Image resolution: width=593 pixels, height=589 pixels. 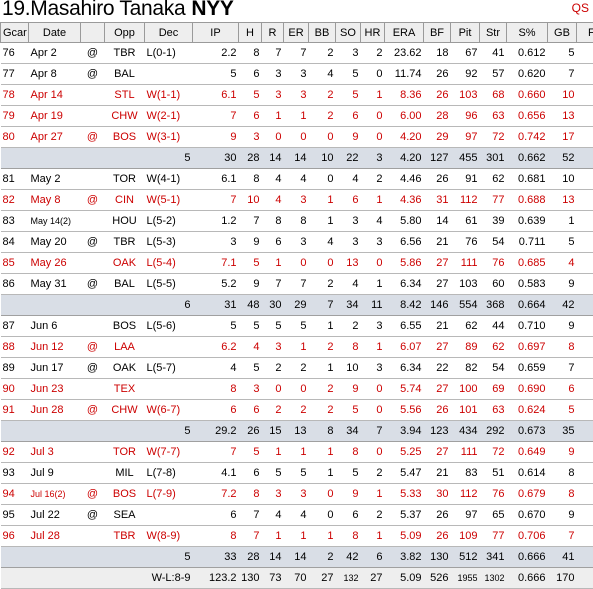 What do you see at coordinates (493, 137) in the screenshot?
I see `cell-str: 72` at bounding box center [493, 137].